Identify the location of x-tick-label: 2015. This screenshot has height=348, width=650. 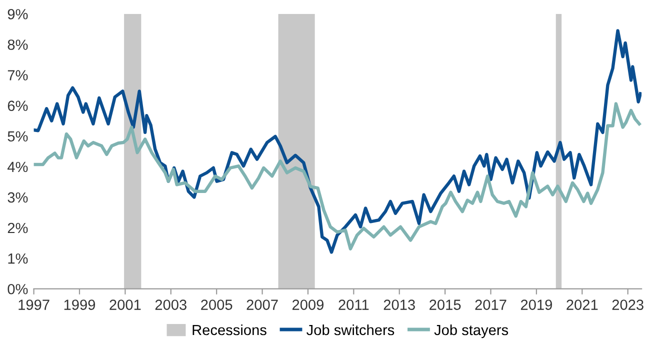
(445, 305).